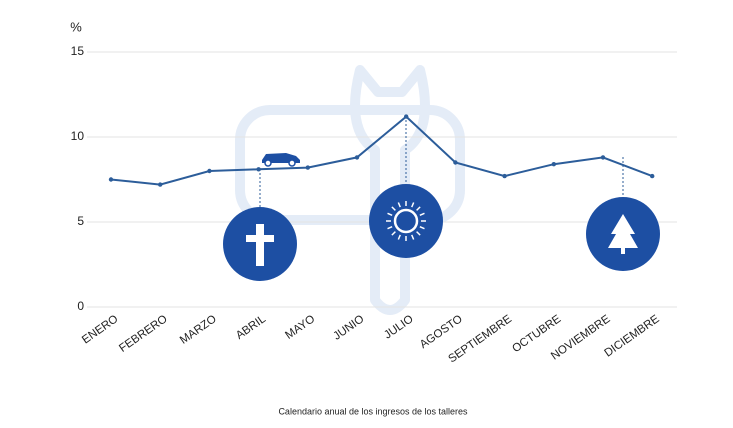 The width and height of the screenshot is (733, 428). Describe the element at coordinates (348, 328) in the screenshot. I see `x-tick-label: JUNIO` at that location.